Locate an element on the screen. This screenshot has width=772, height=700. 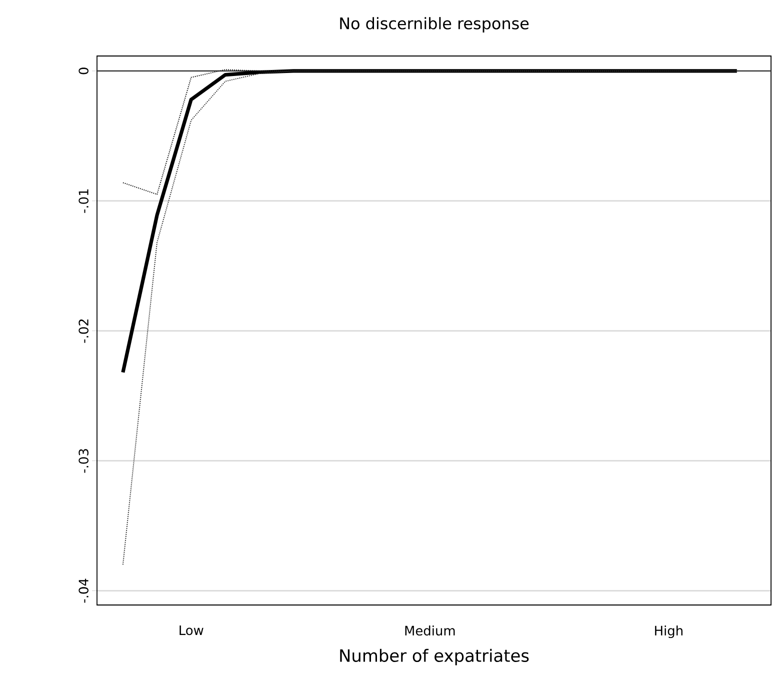
x-axis-title: Number of expatriates is located at coordinates (434, 657).